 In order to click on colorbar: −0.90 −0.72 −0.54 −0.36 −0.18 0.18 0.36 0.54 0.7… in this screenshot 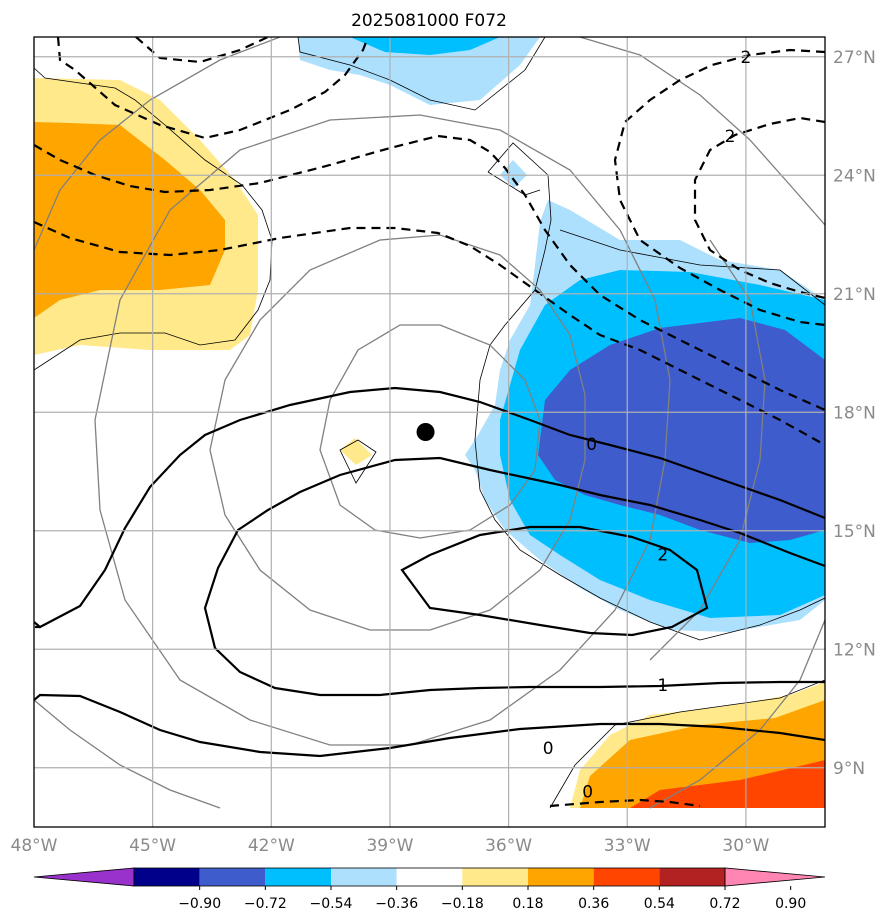, I will do `click(429, 889)`.